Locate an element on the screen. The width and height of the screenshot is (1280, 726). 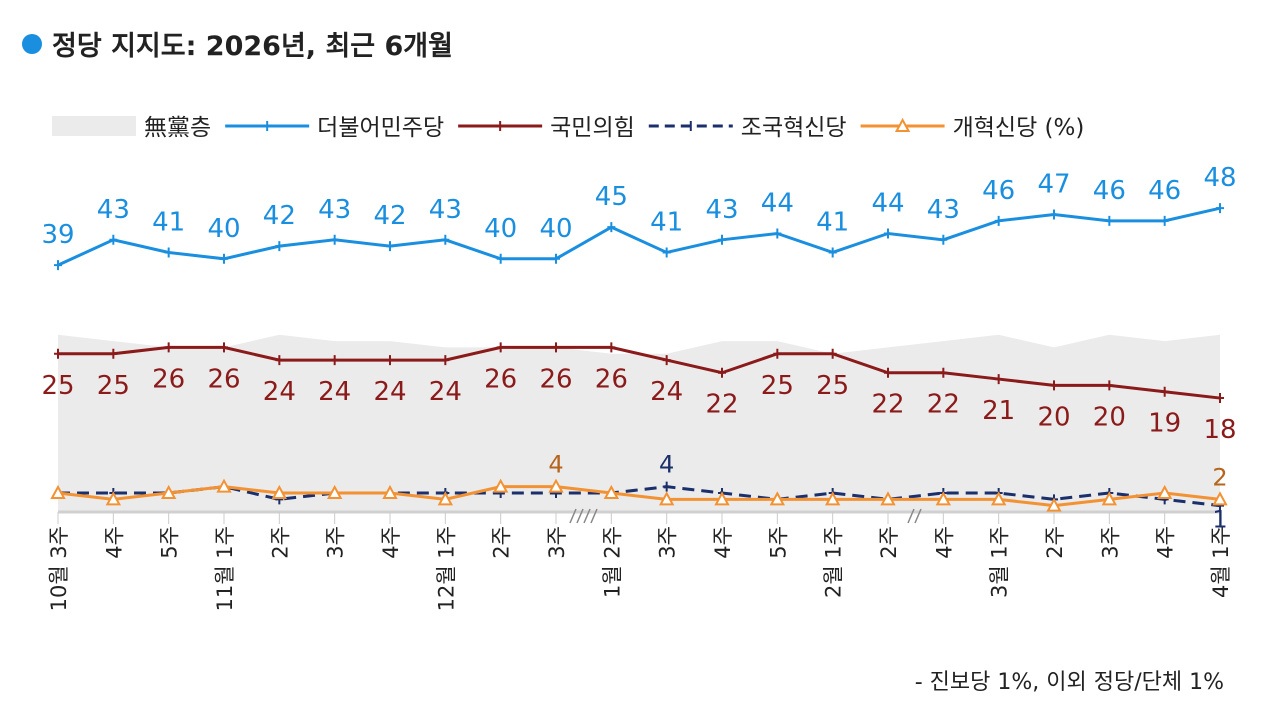
chart-title-text: 정당 지지도: 2026년, 최근 6개월 is located at coordinates (252, 46).